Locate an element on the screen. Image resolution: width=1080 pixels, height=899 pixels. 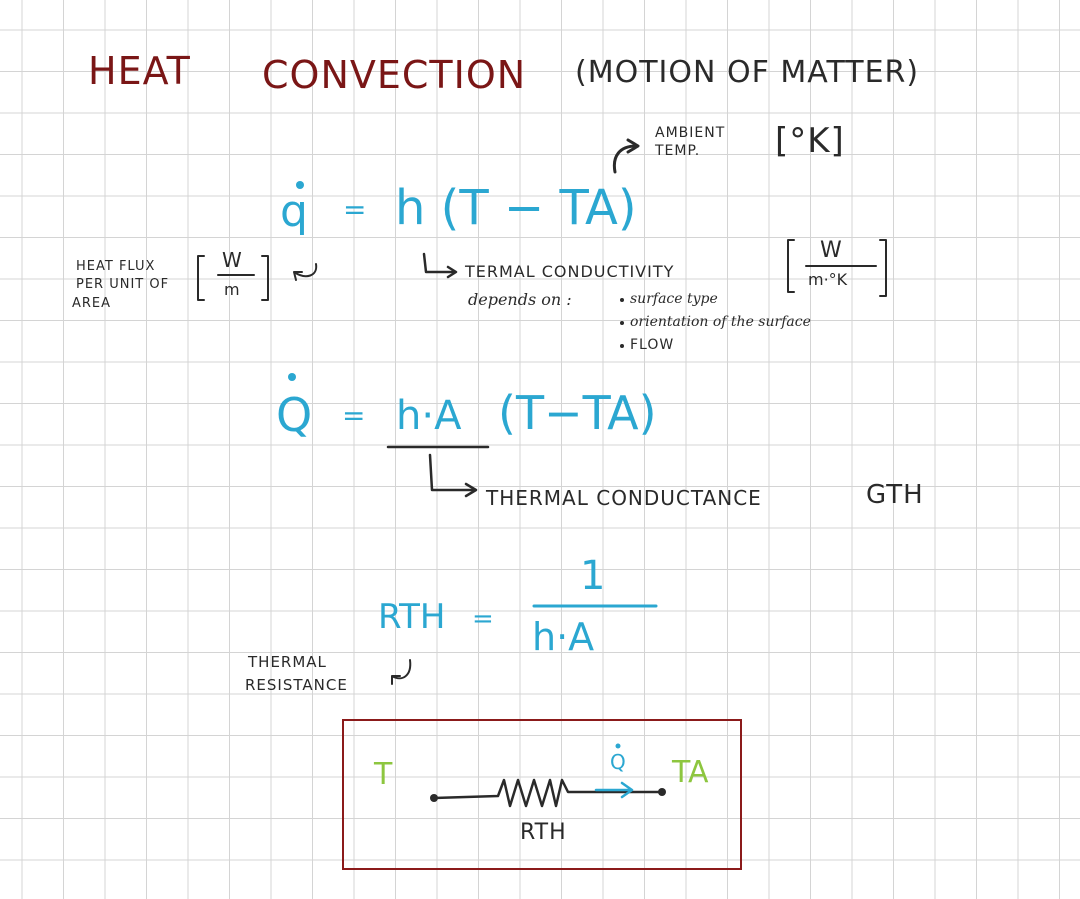
eq3-denominator: h·A is located at coordinates (563, 637).